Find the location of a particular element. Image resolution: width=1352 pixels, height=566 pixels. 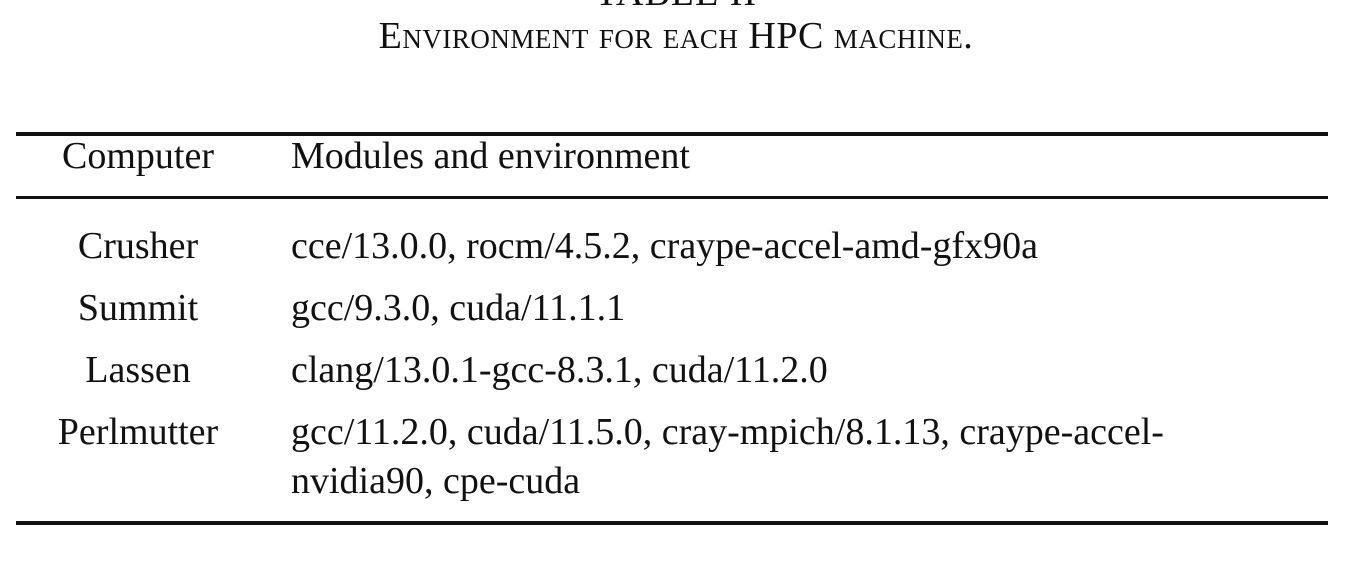

row-modules-line2: nvidia90, cpe-cuda is located at coordinates (436, 481).